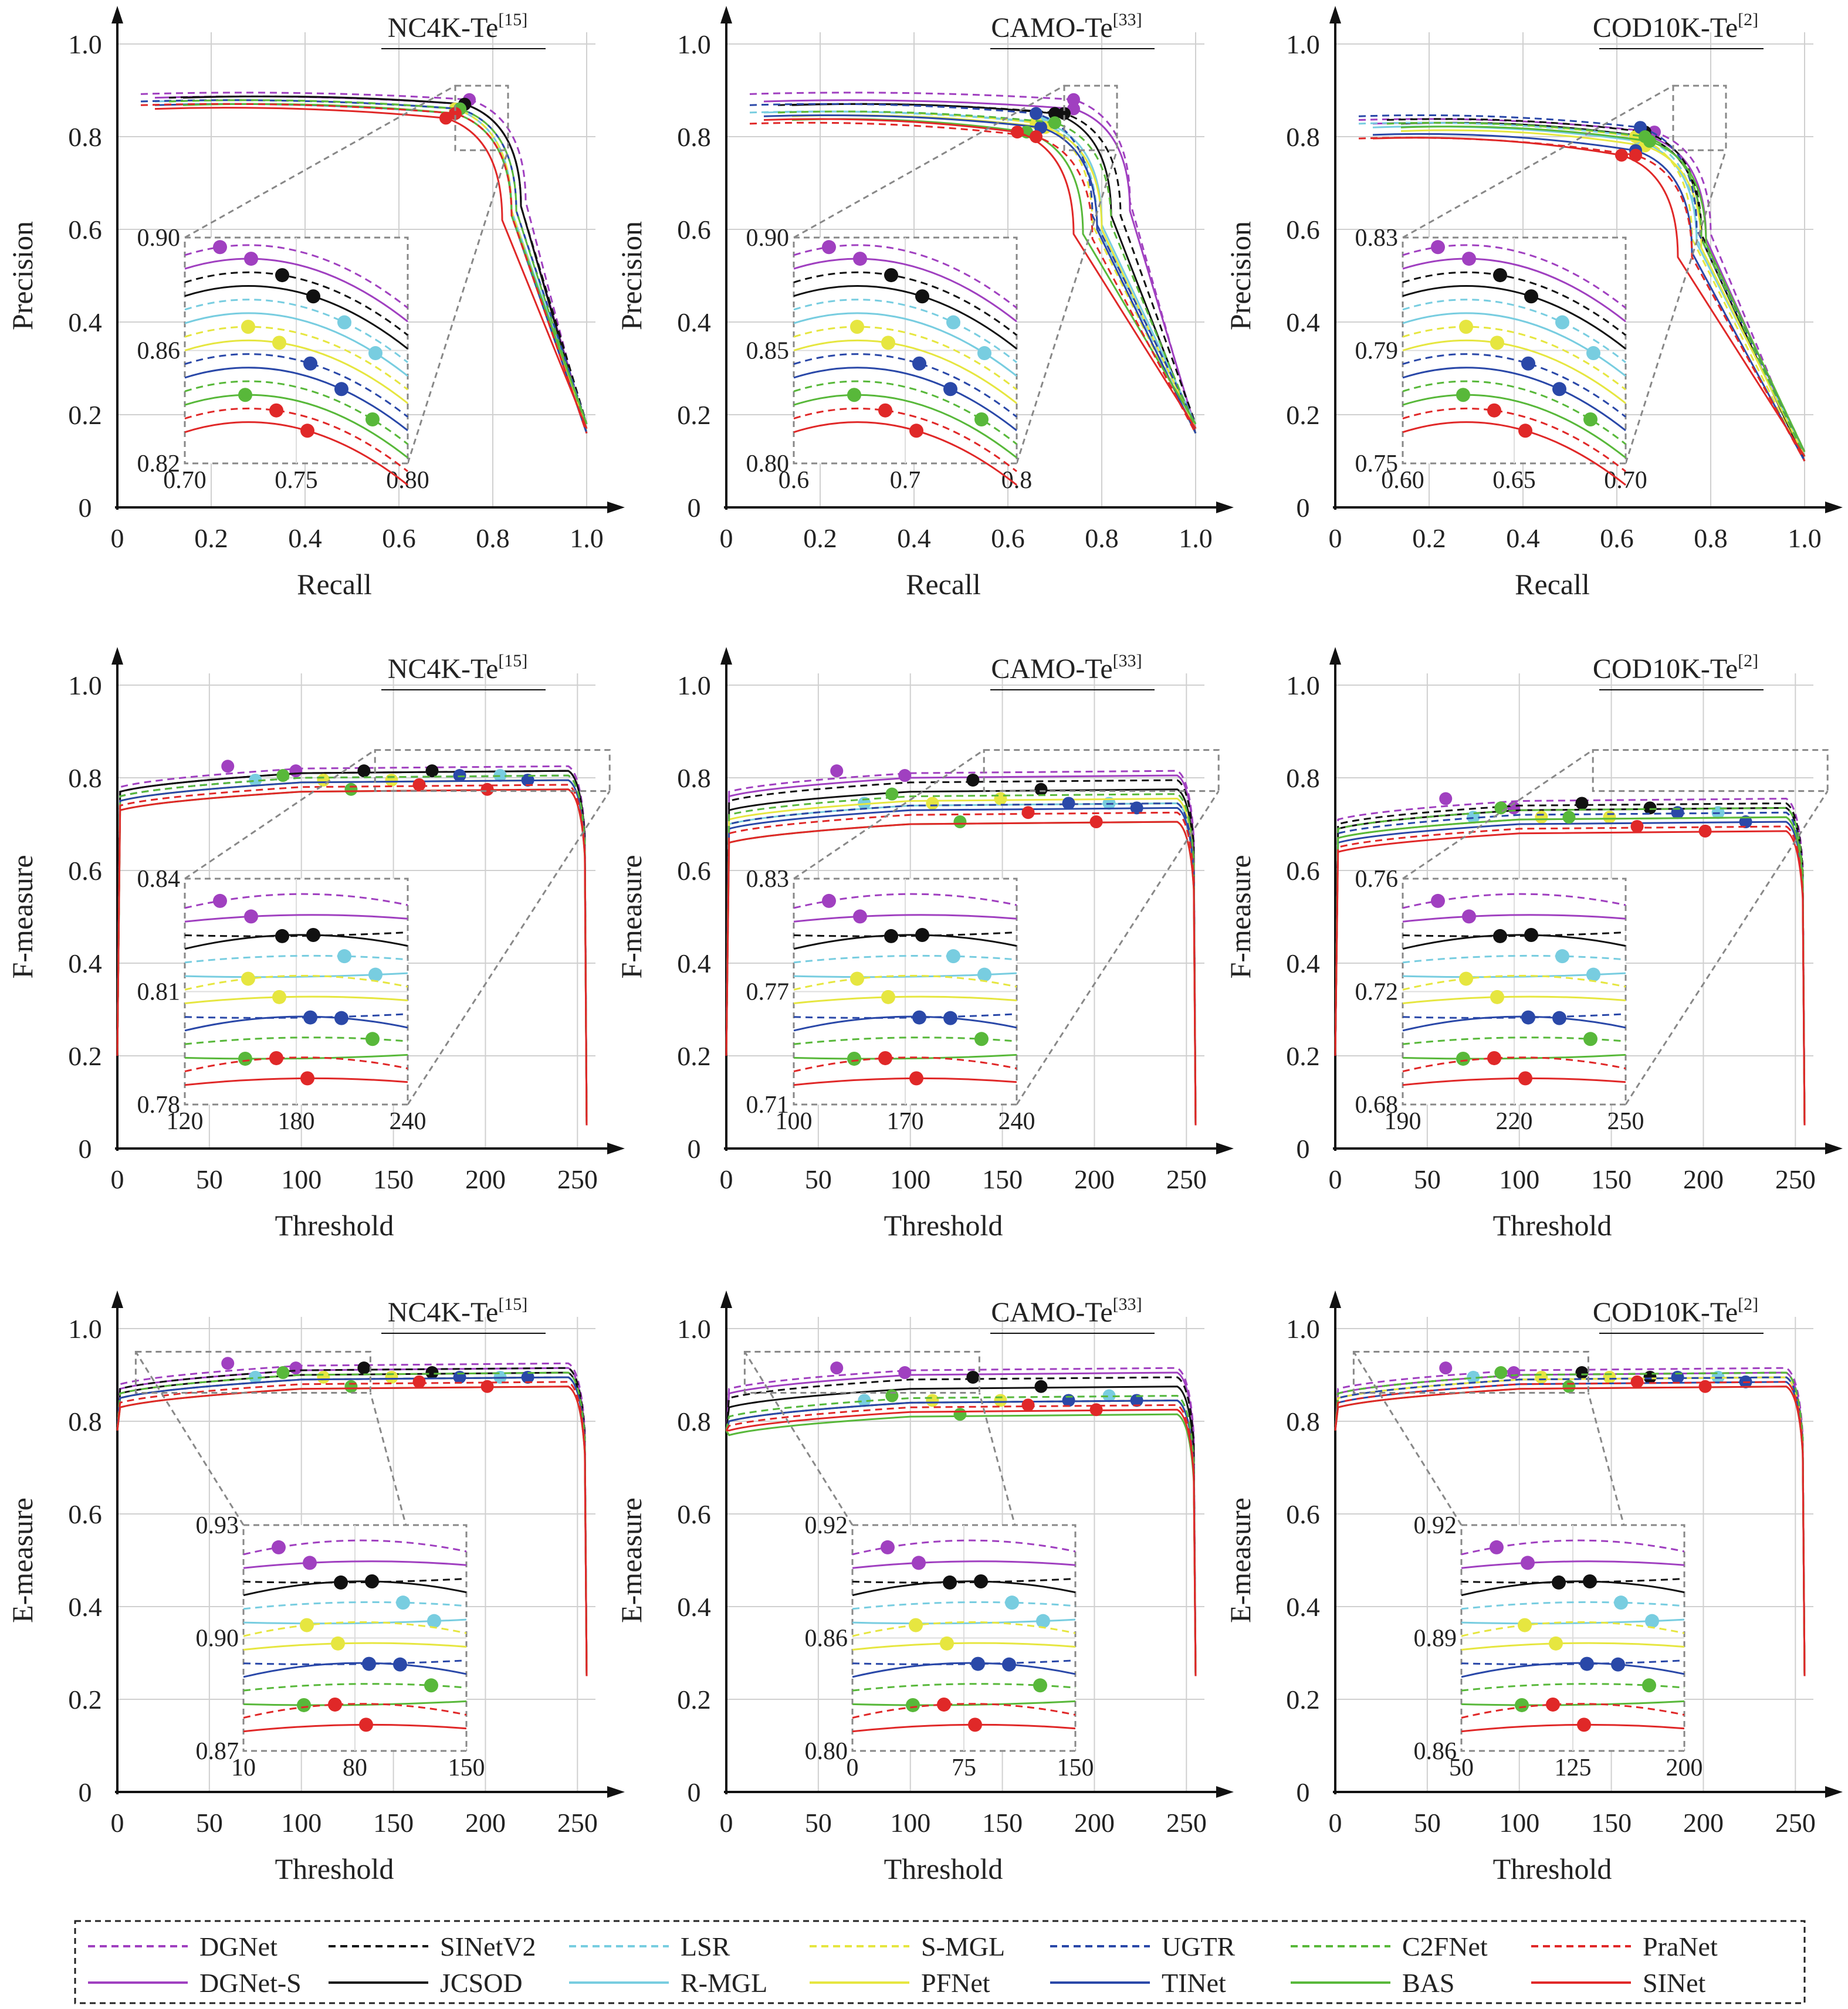  Describe the element at coordinates (1075, 1767) in the screenshot. I see `inset-x-tick: 150` at that location.